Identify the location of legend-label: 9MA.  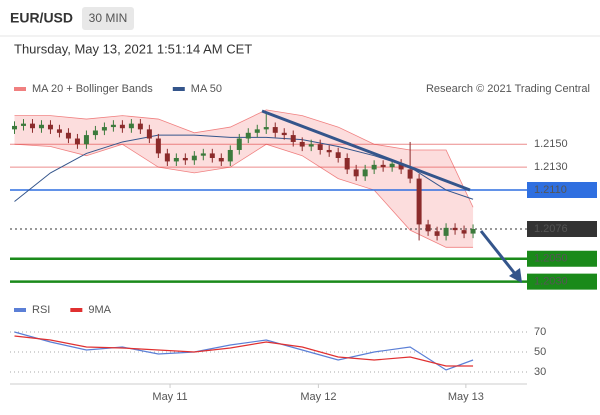
(99, 310).